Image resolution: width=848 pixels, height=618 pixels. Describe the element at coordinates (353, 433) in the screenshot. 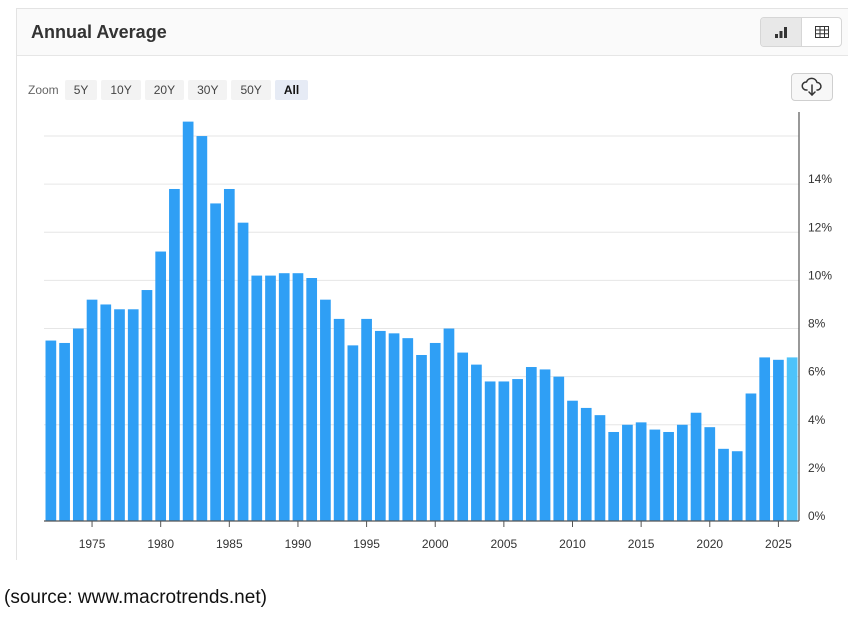

I see `bar-1994` at that location.